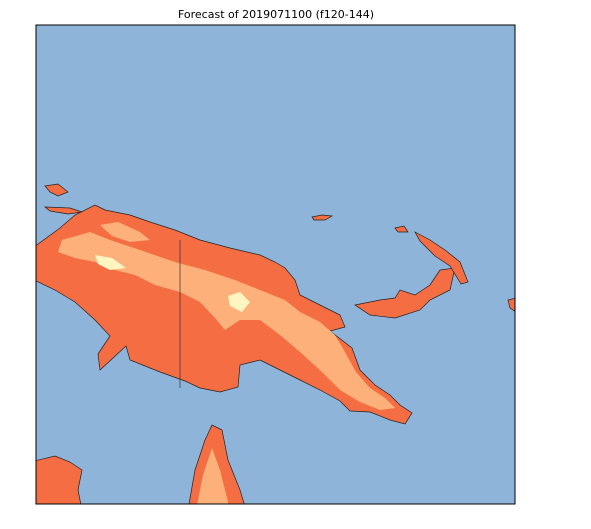 The height and width of the screenshot is (529, 591). Describe the element at coordinates (213, 476) in the screenshot. I see `cape-york-mild` at that location.